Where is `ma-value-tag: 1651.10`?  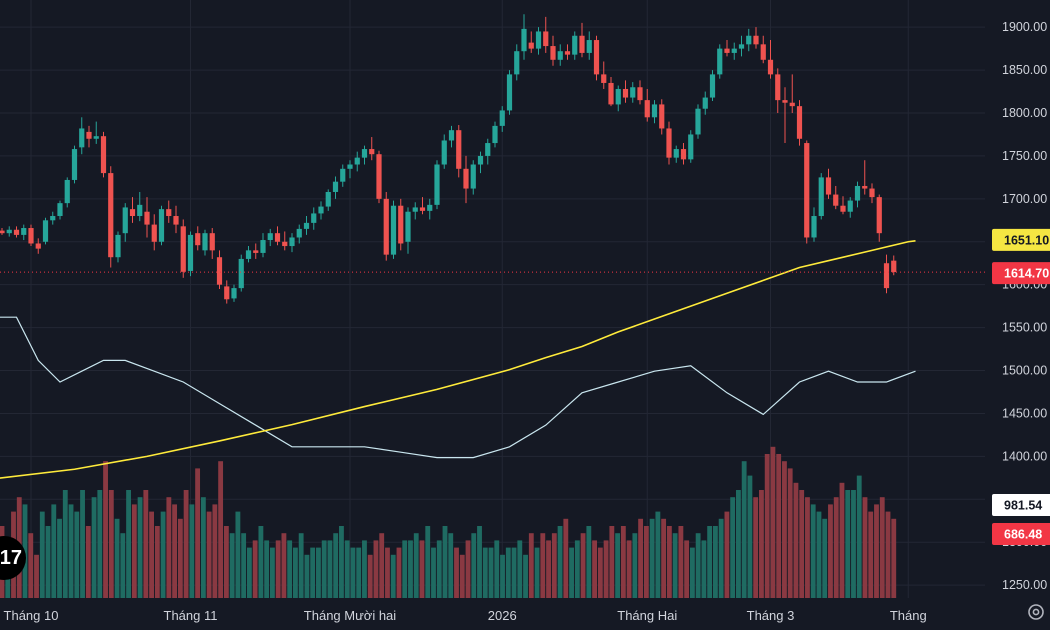
ma-value-tag: 1651.10 is located at coordinates (1021, 239).